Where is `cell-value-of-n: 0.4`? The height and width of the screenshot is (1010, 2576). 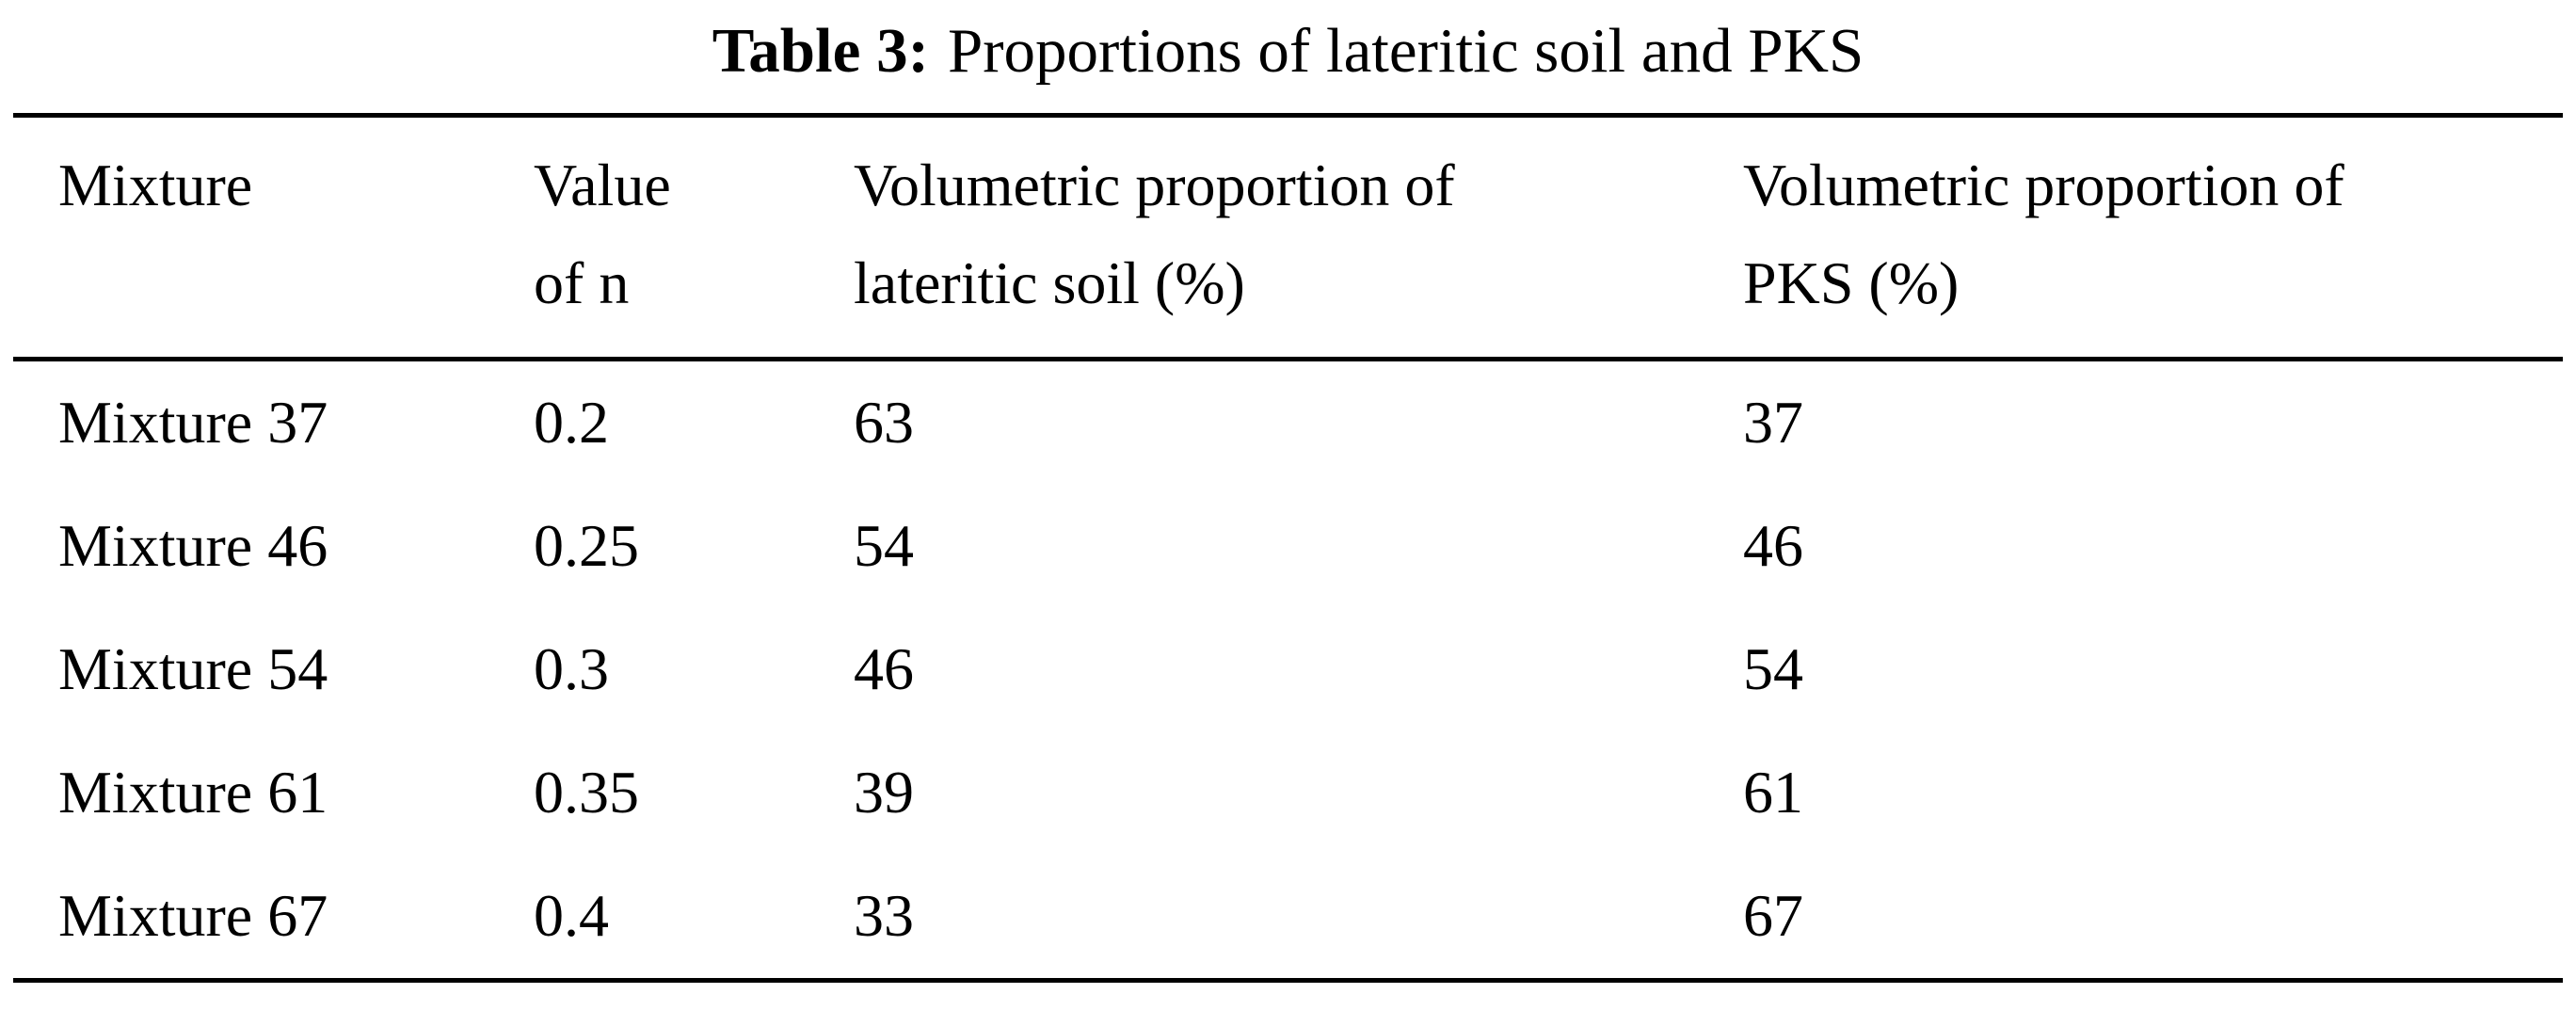
cell-value-of-n: 0.4 is located at coordinates (571, 916).